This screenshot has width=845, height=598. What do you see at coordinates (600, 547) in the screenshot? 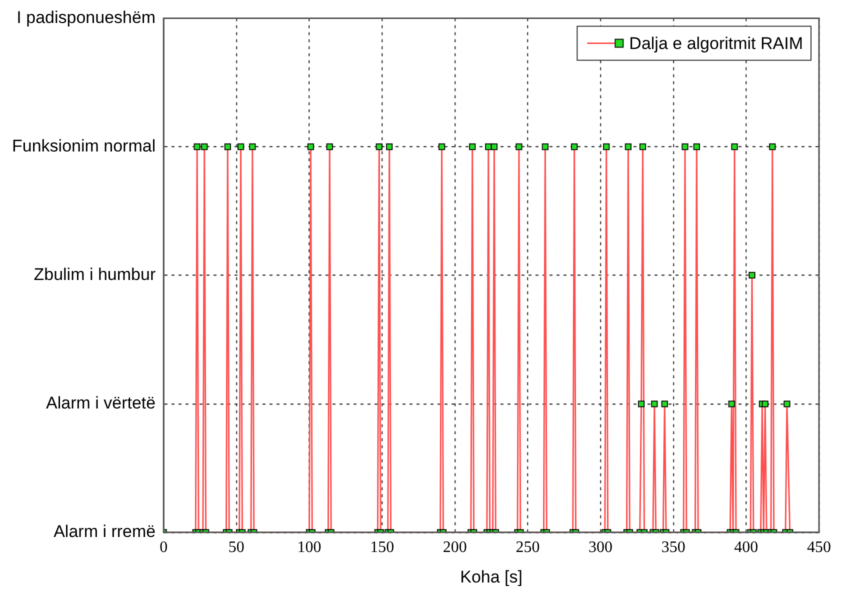
I see `x-tick-label: 300` at bounding box center [600, 547].